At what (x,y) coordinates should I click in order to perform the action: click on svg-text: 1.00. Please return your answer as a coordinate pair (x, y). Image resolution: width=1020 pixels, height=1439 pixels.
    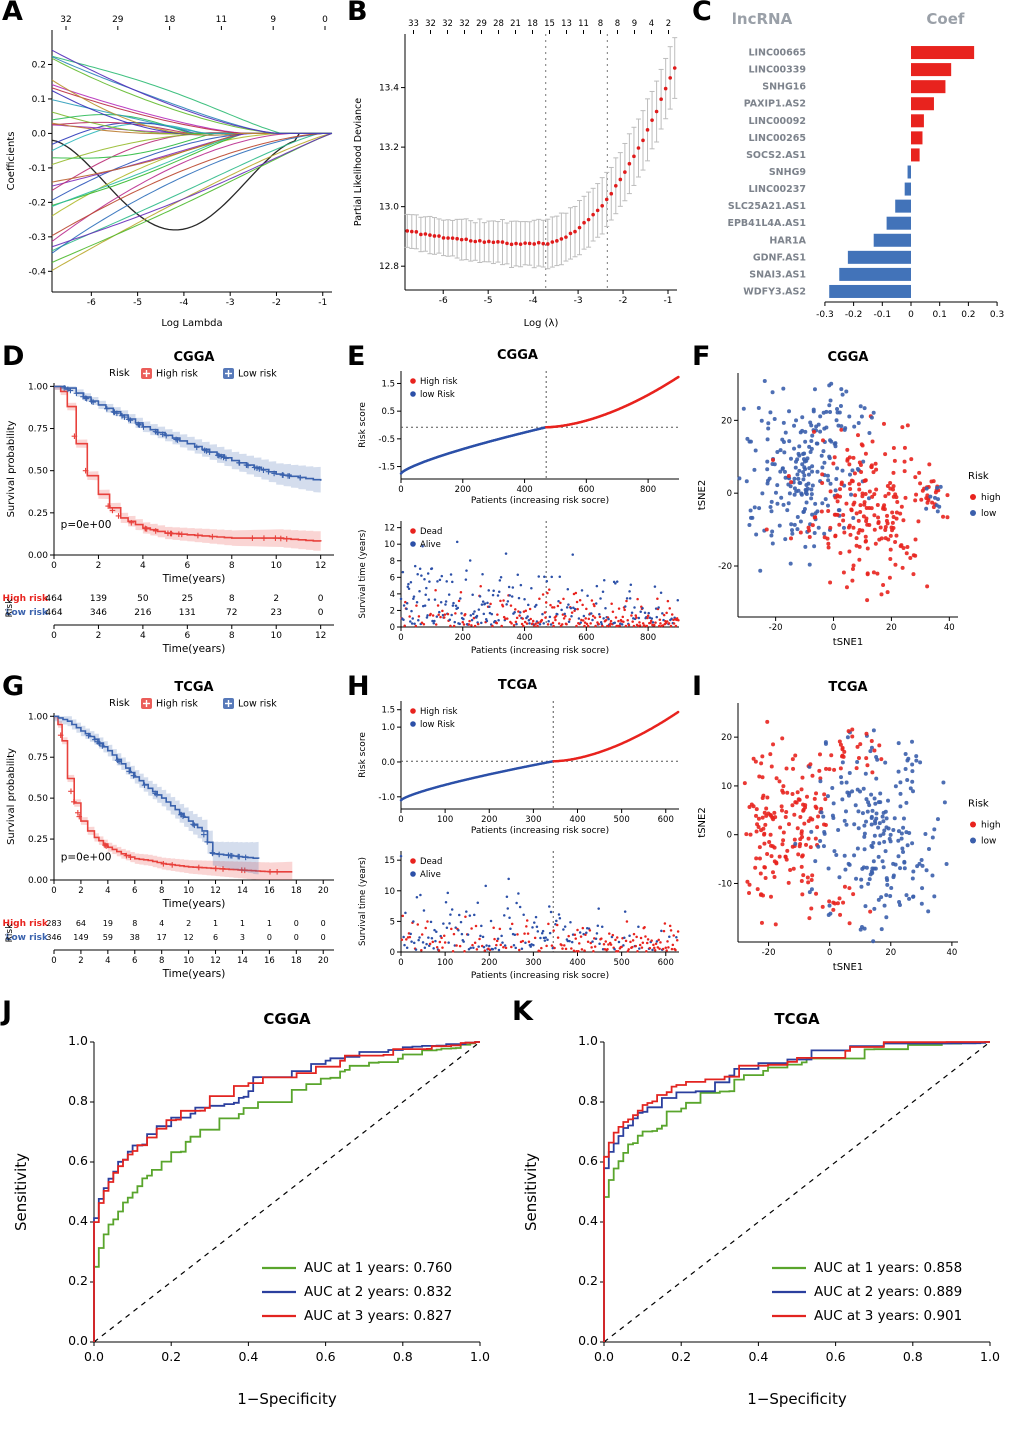
    Looking at the image, I should click on (38, 387).